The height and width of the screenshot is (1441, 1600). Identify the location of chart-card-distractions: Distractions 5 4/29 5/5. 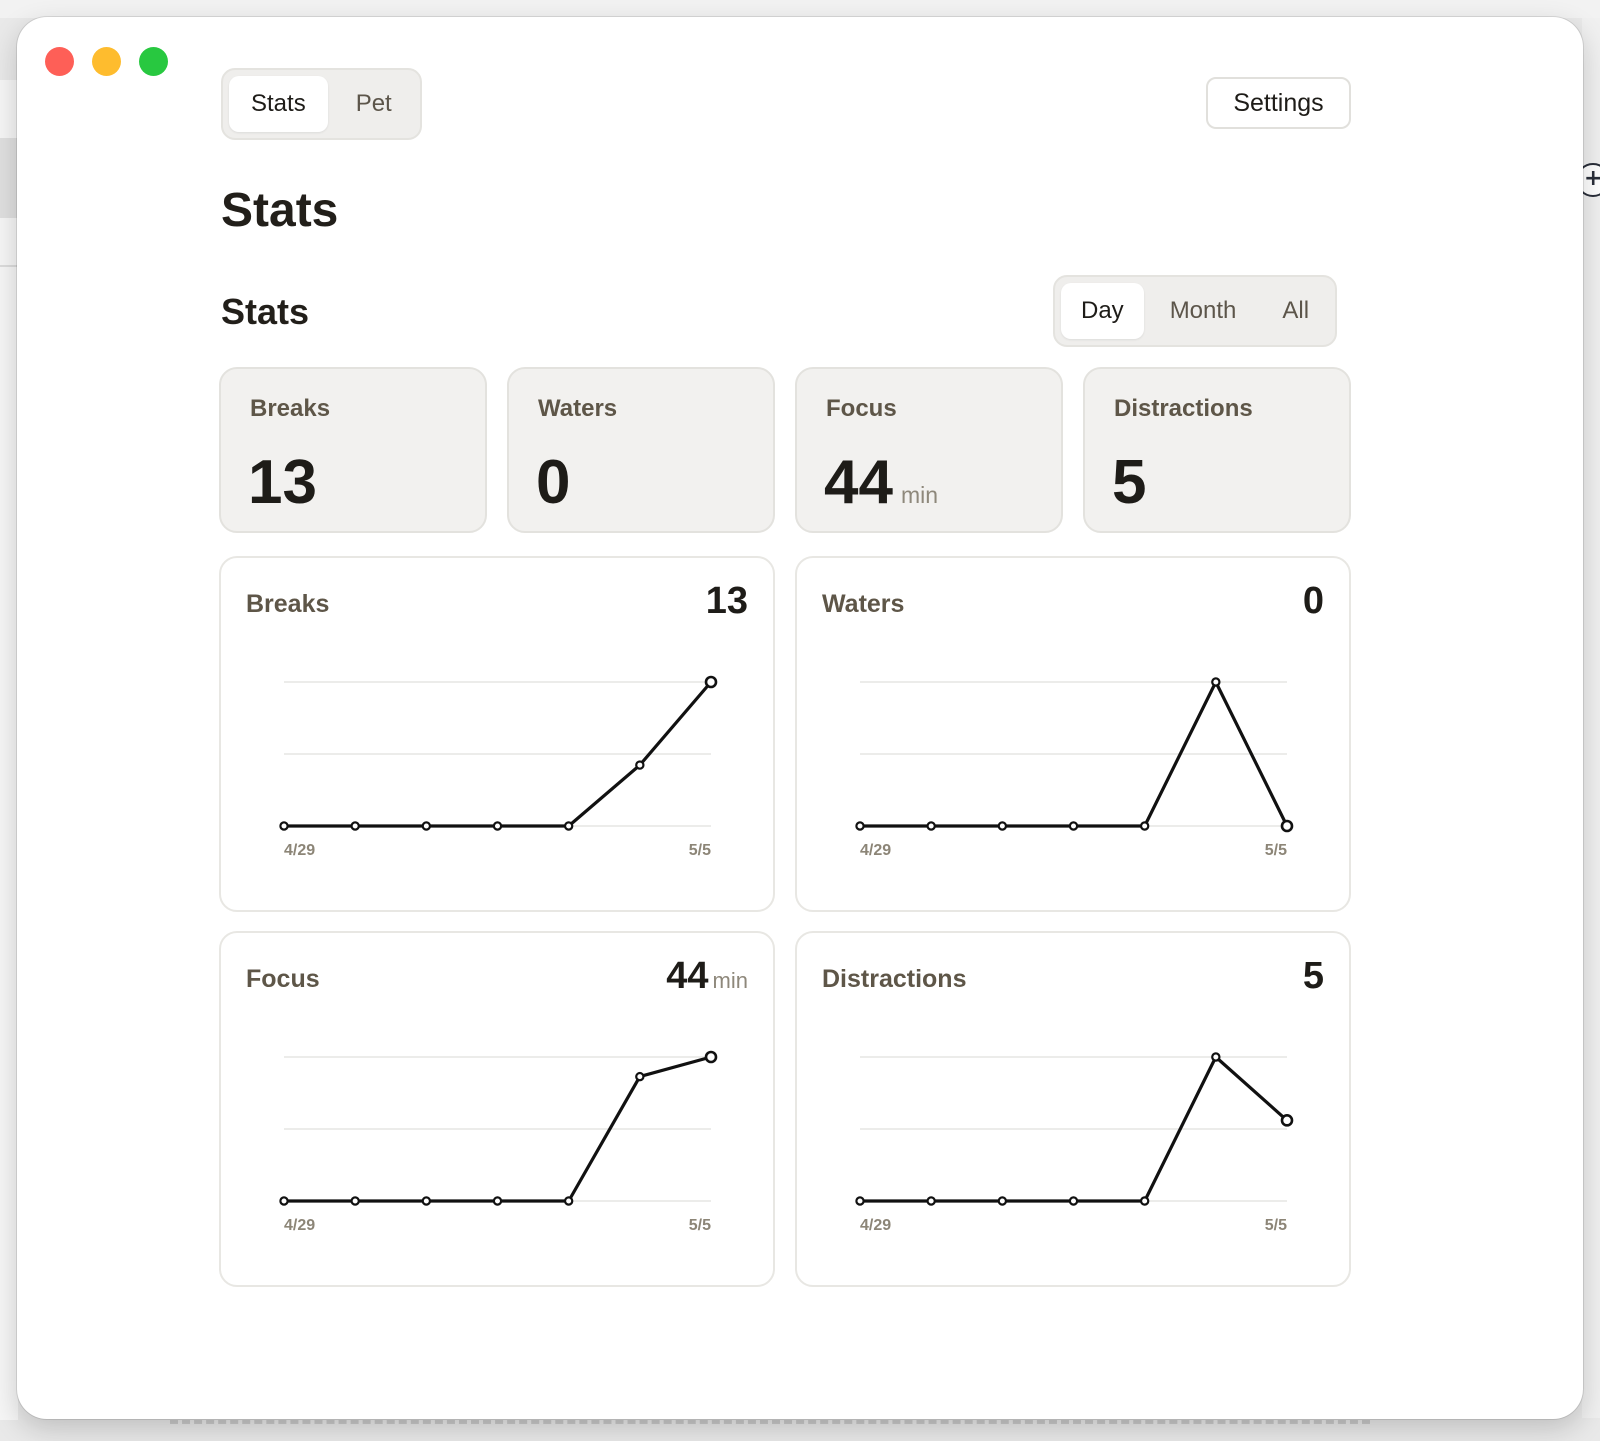
(1073, 1109).